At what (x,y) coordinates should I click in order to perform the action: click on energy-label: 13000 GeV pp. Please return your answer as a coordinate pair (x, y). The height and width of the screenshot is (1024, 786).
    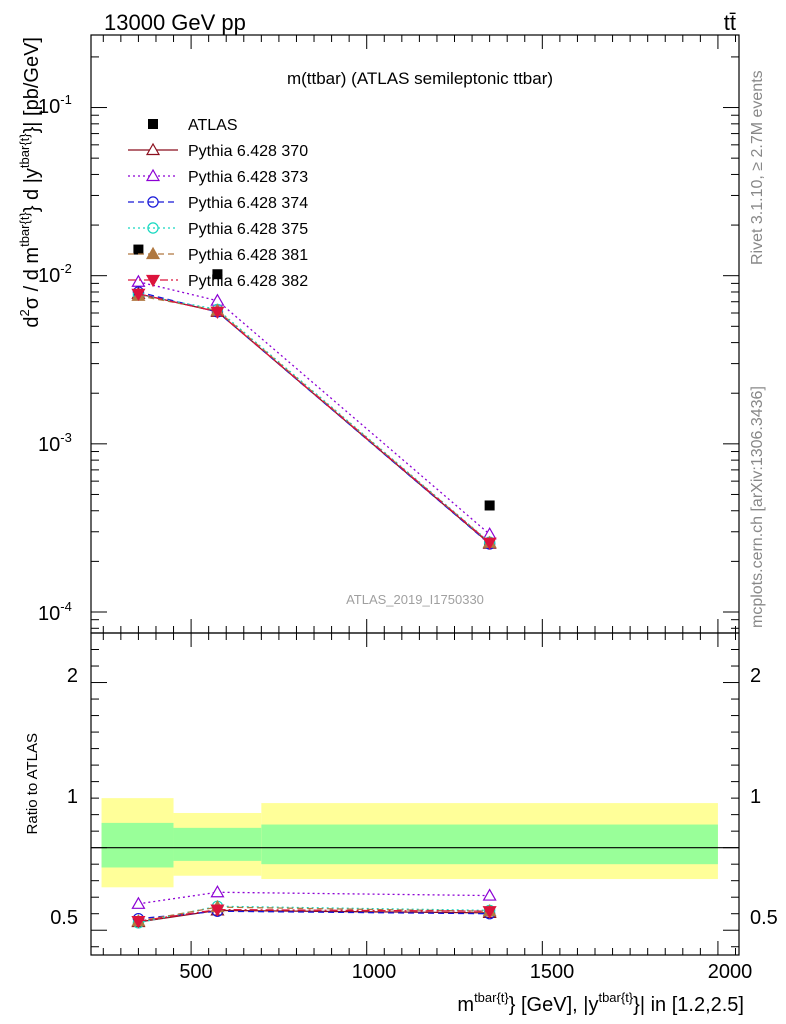
    Looking at the image, I should click on (175, 22).